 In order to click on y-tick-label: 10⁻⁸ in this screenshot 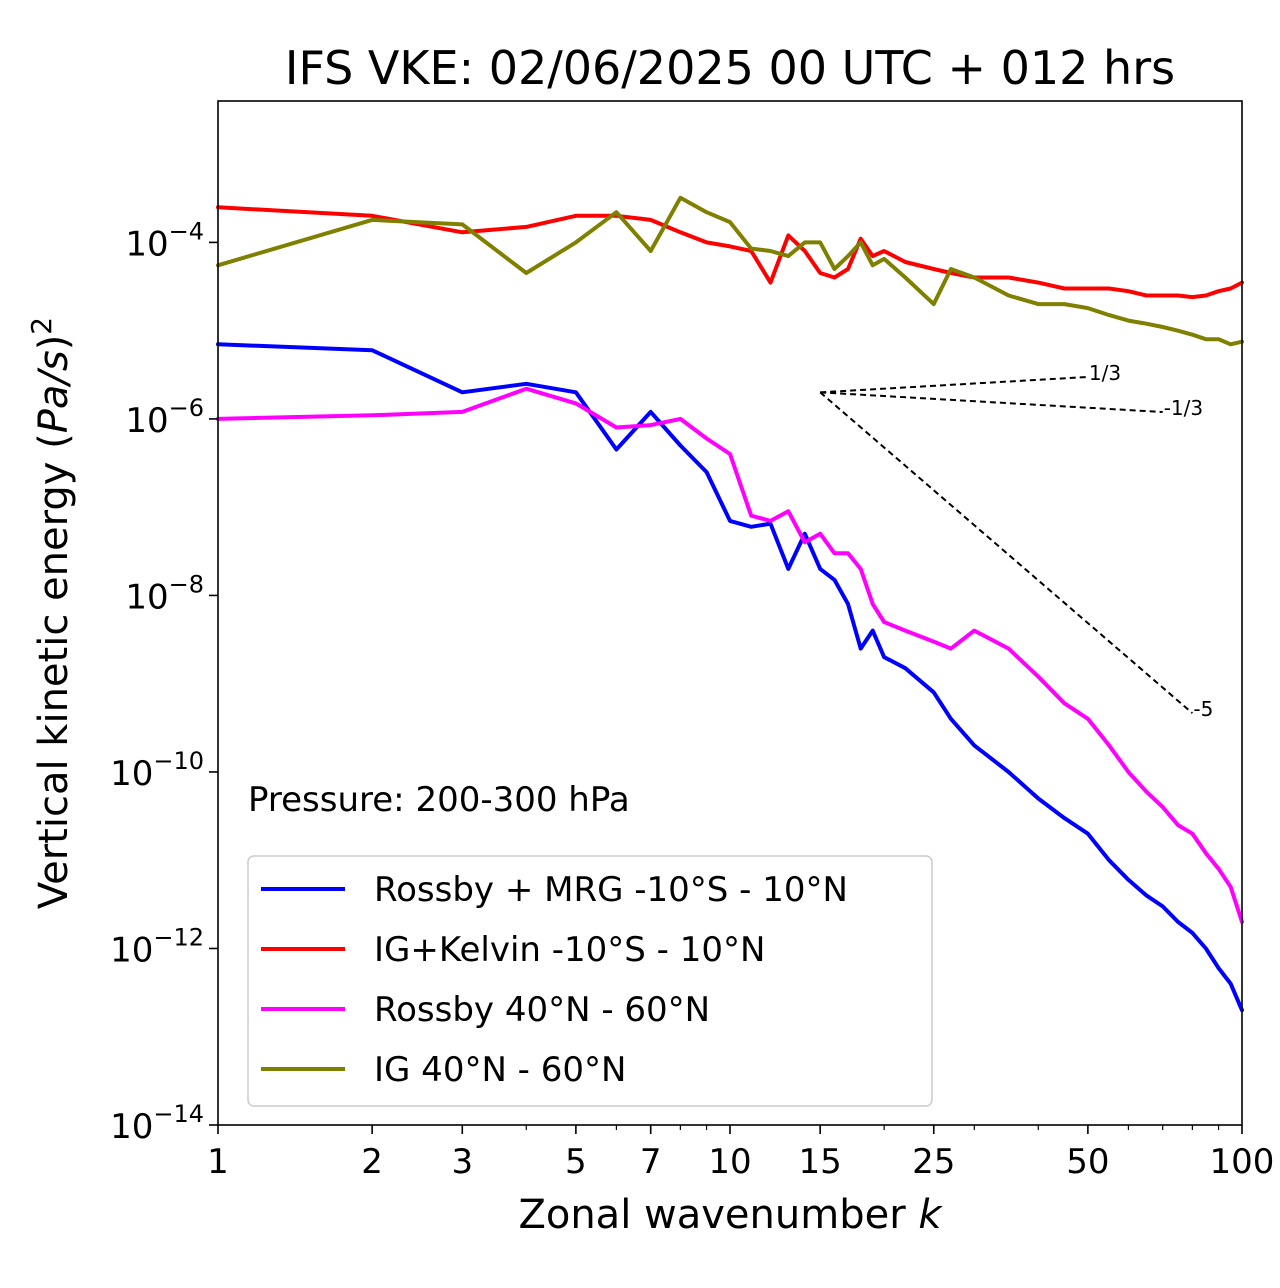, I will do `click(164, 593)`.